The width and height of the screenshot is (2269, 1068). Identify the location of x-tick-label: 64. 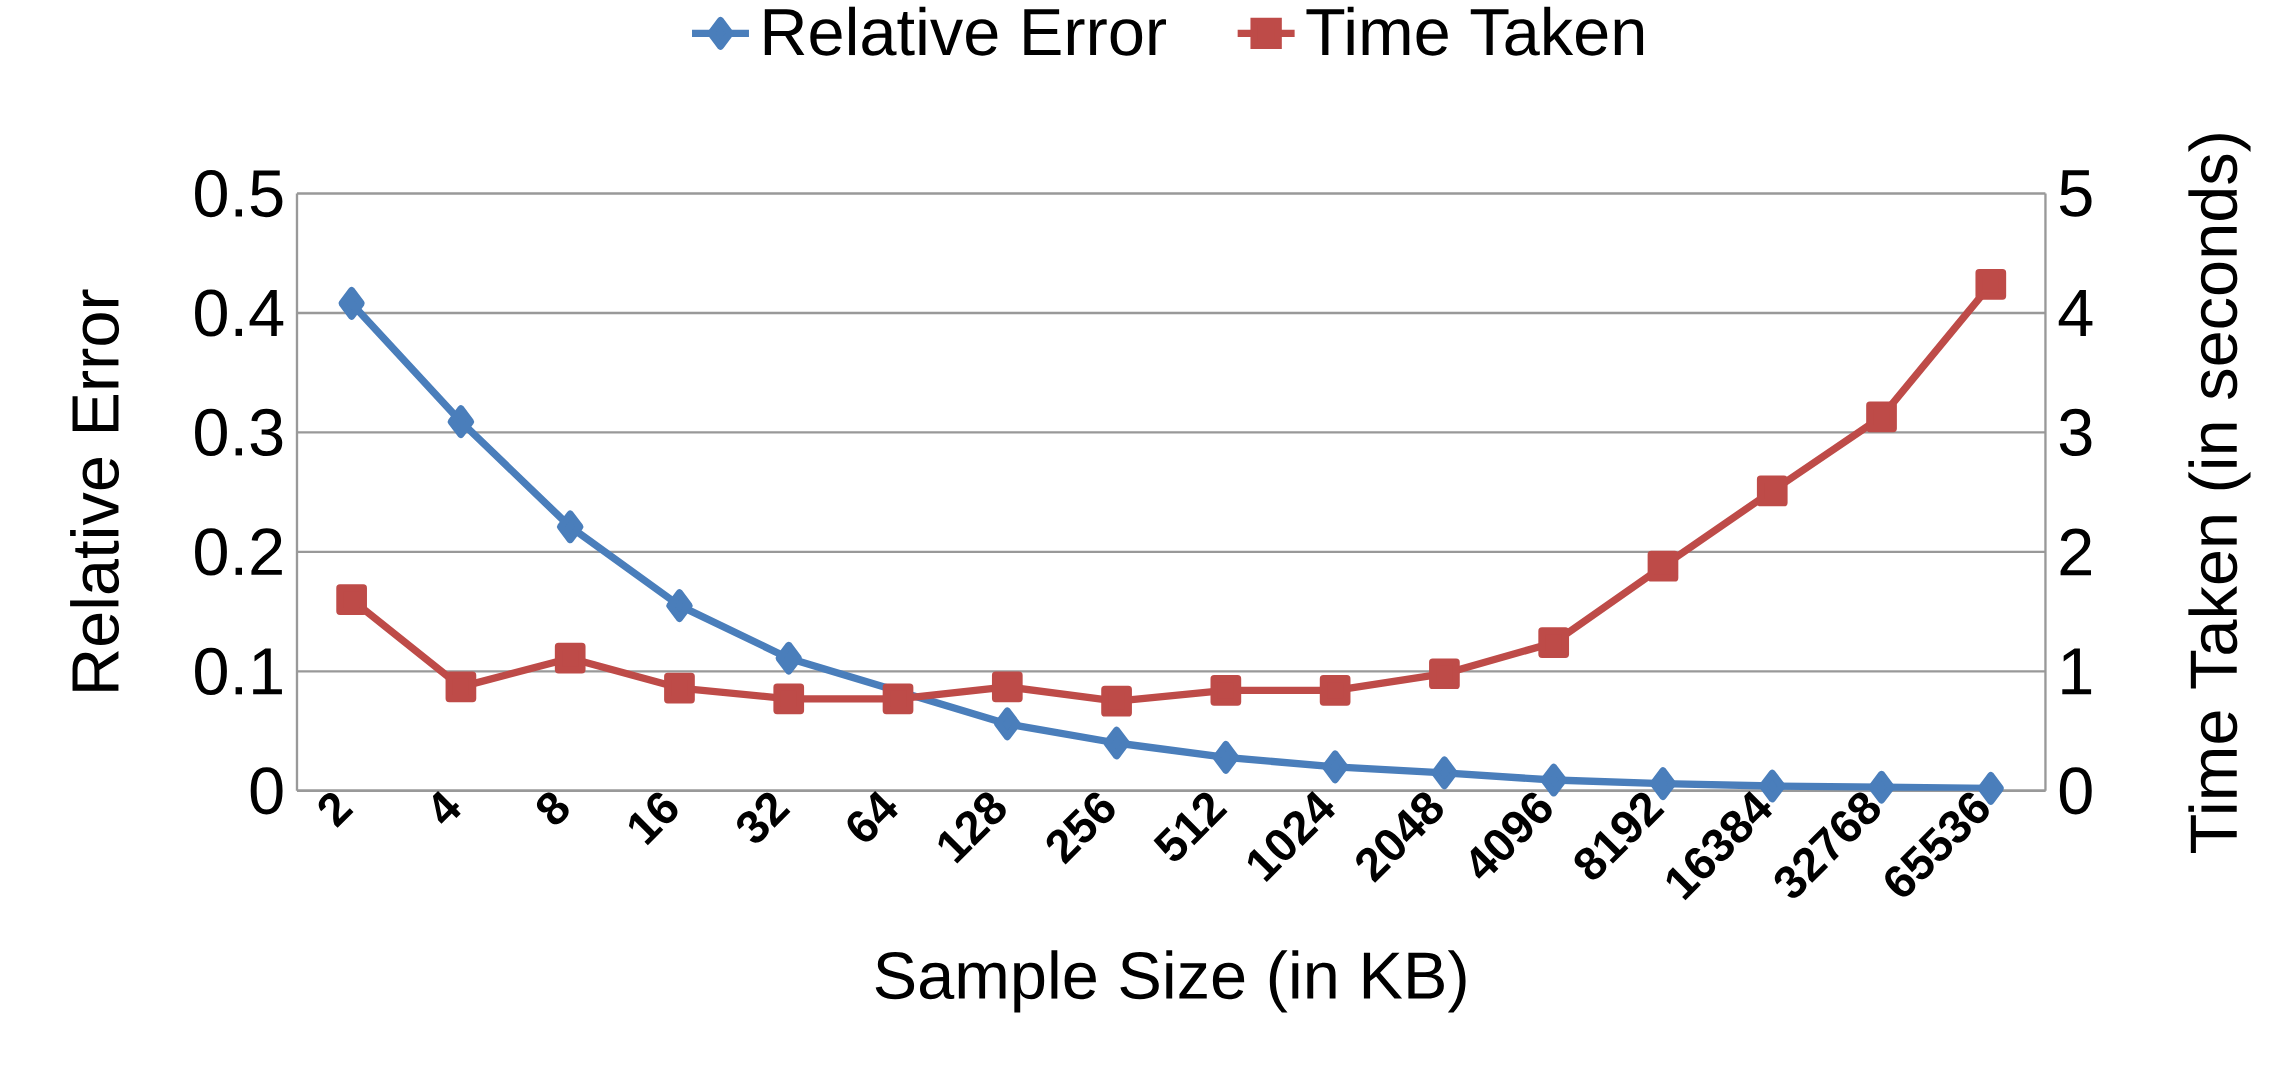
(872, 816).